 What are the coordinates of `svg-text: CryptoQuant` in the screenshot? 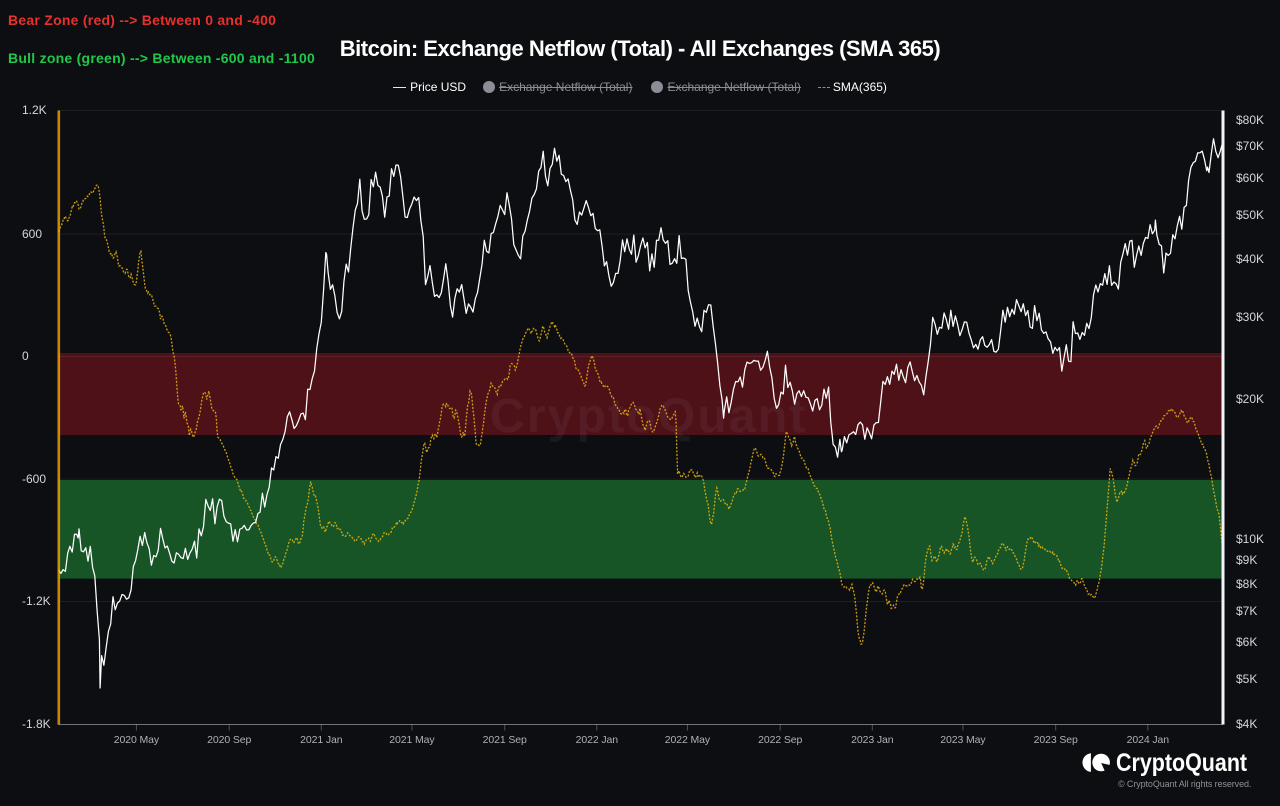 It's located at (649, 416).